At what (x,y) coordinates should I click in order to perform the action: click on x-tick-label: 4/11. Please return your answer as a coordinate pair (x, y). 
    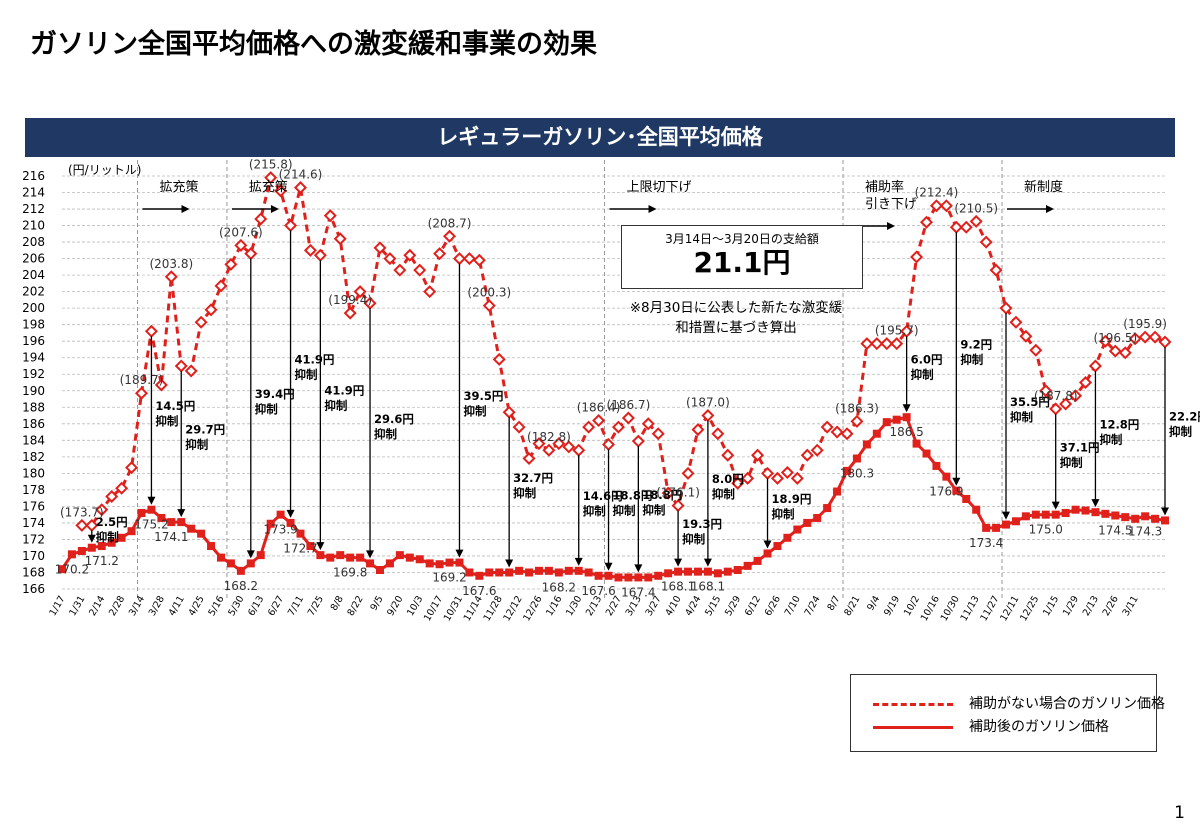
    Looking at the image, I should click on (177, 606).